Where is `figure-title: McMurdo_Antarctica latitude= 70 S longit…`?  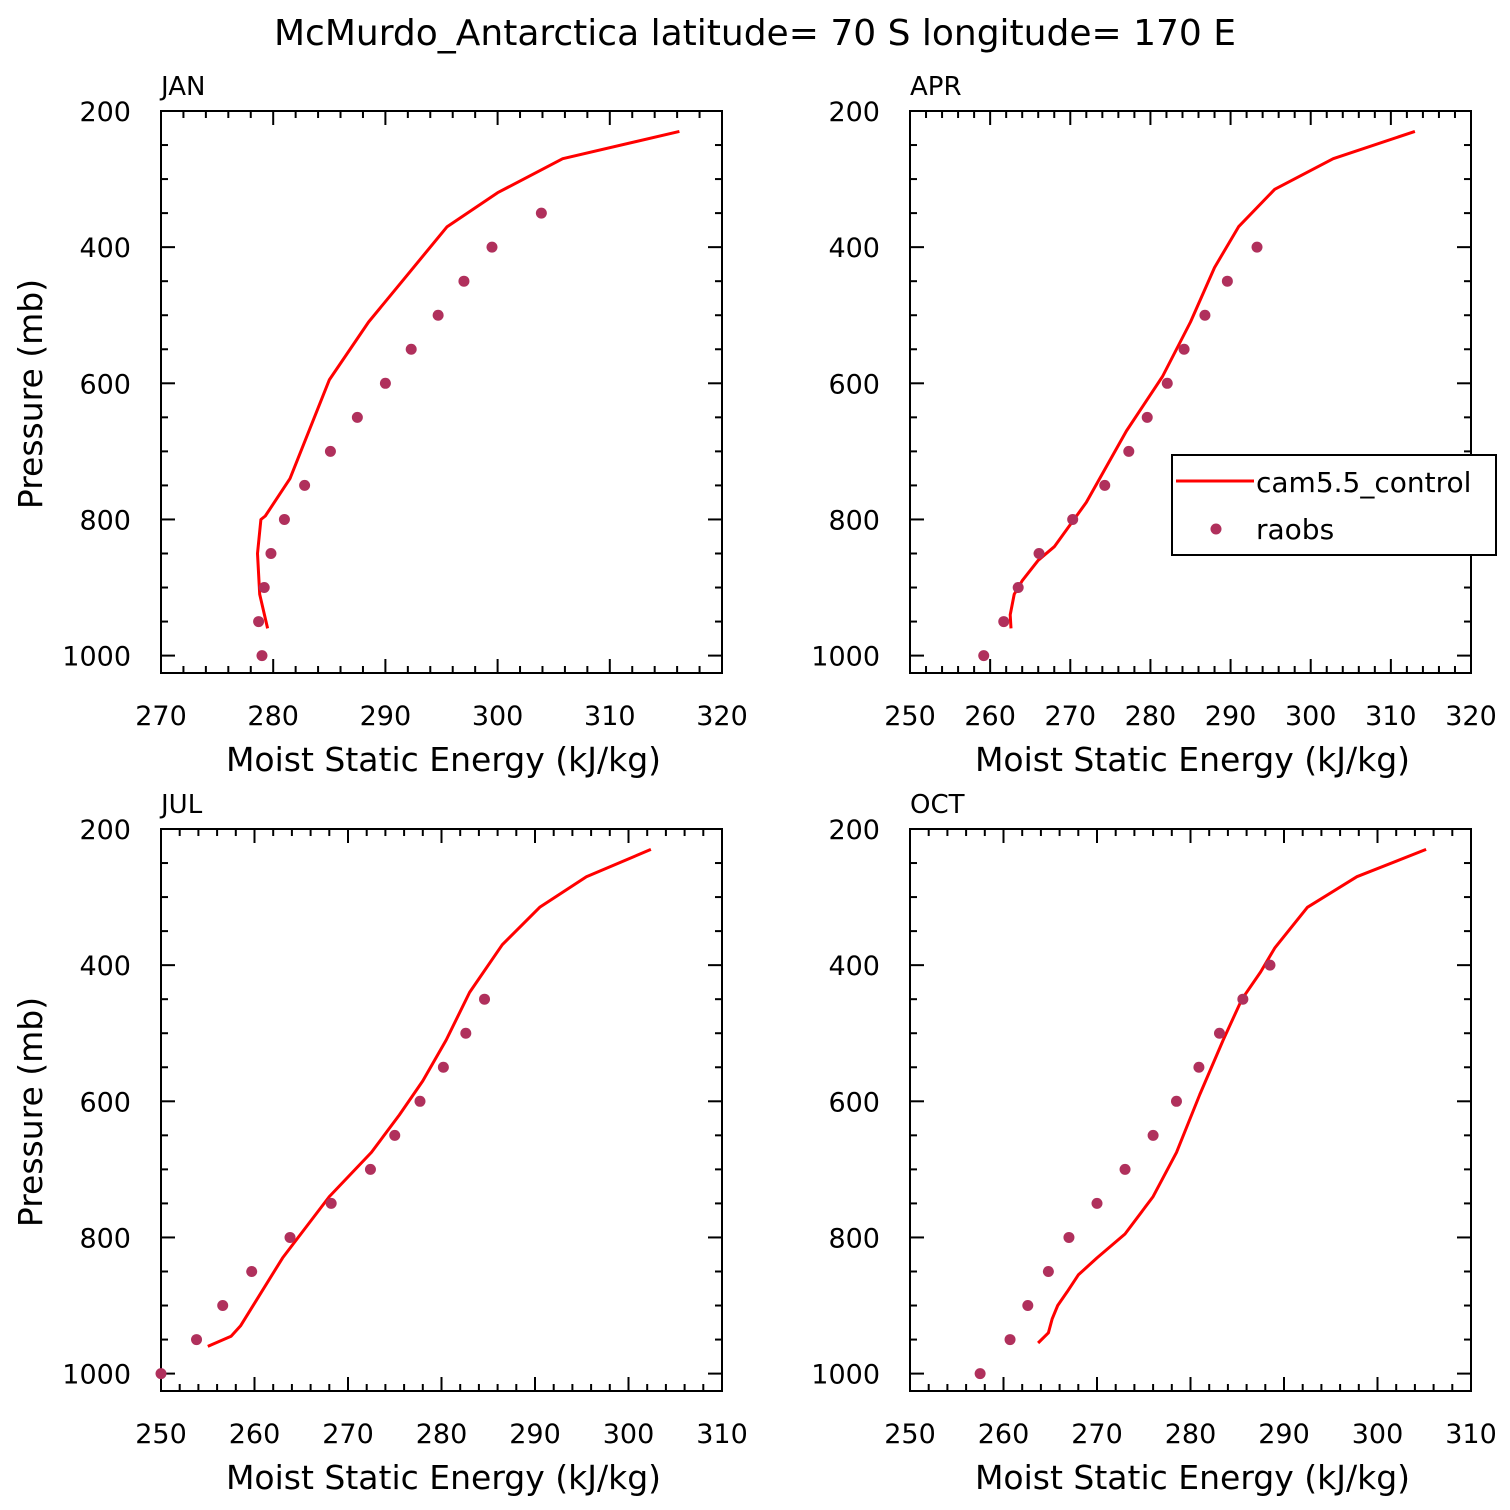 figure-title: McMurdo_Antarctica latitude= 70 S longit… is located at coordinates (755, 33).